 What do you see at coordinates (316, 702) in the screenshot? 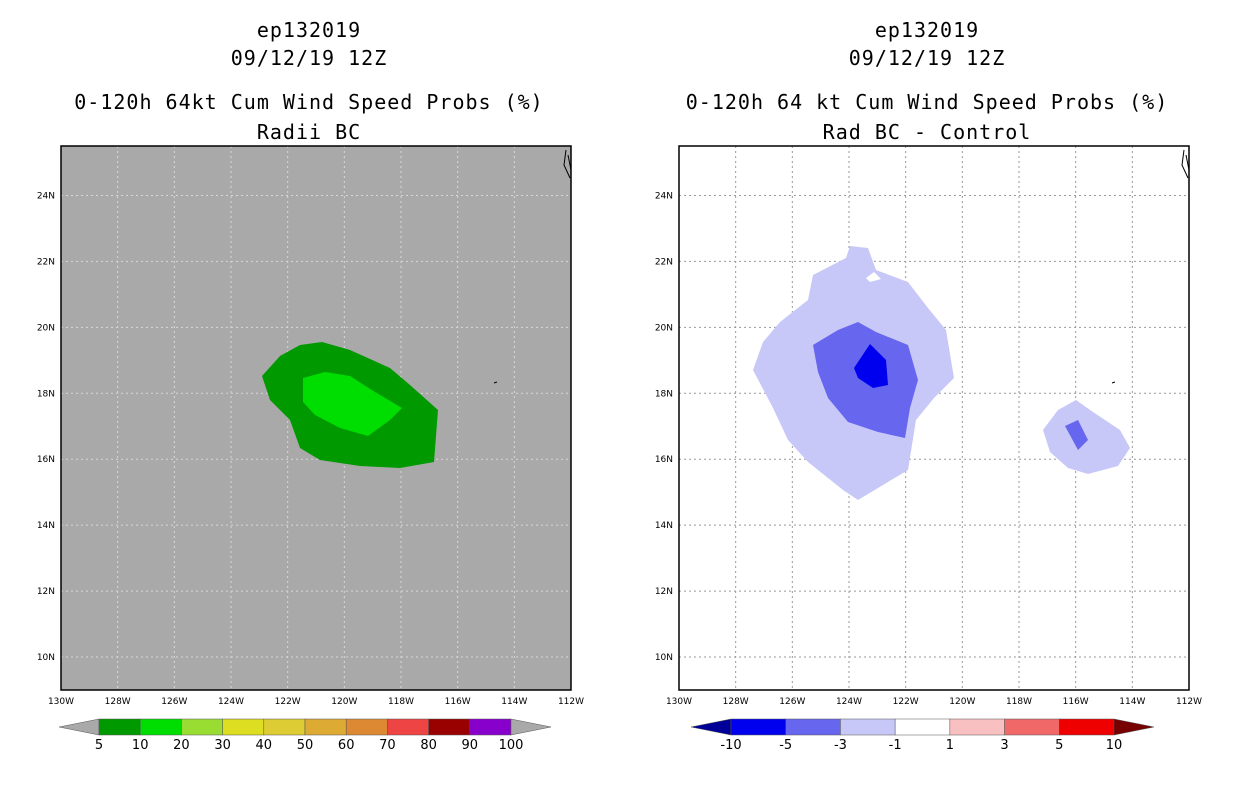
I see `left-x-tick-labels: 130W 128W 126W 124W 122W 120W 118W 116W 114W 112W` at bounding box center [316, 702].